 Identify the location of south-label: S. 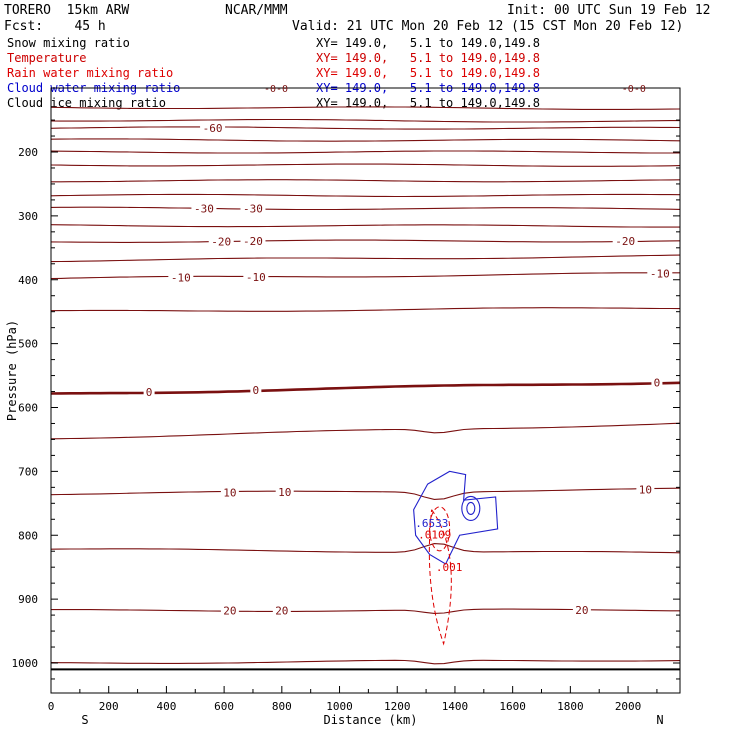
(84, 720).